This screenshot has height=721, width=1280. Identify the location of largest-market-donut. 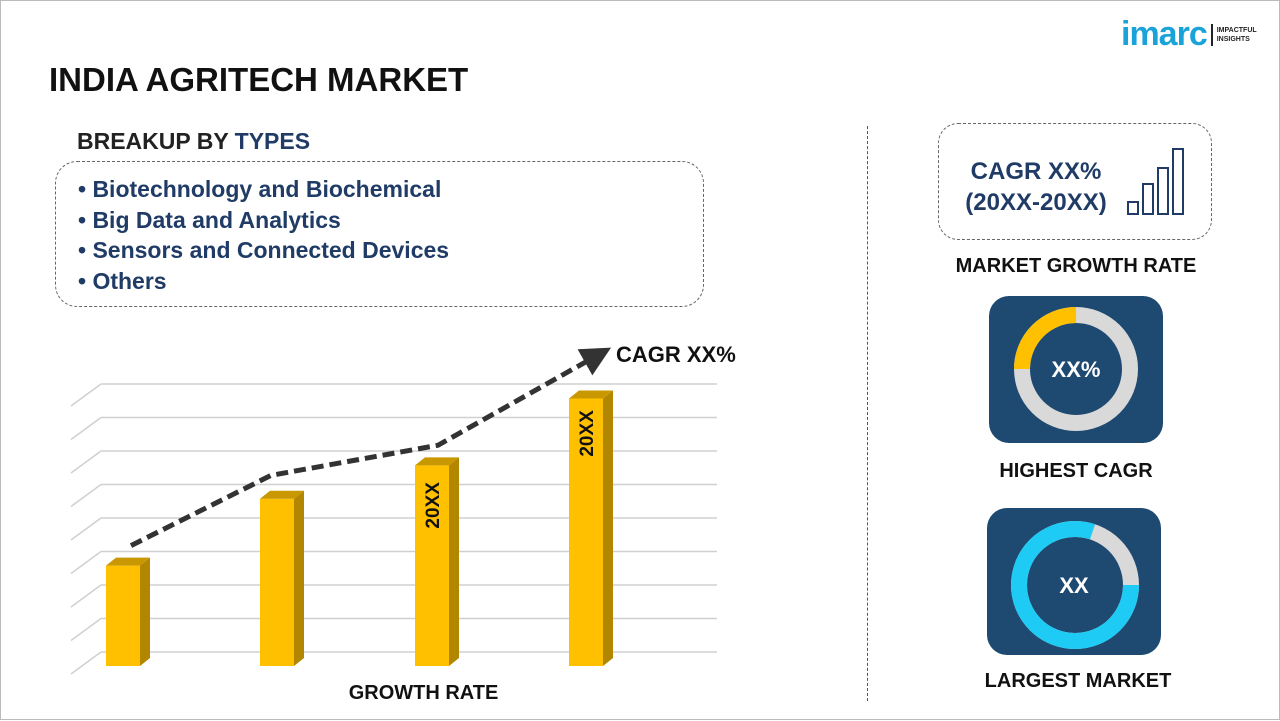
(1075, 585).